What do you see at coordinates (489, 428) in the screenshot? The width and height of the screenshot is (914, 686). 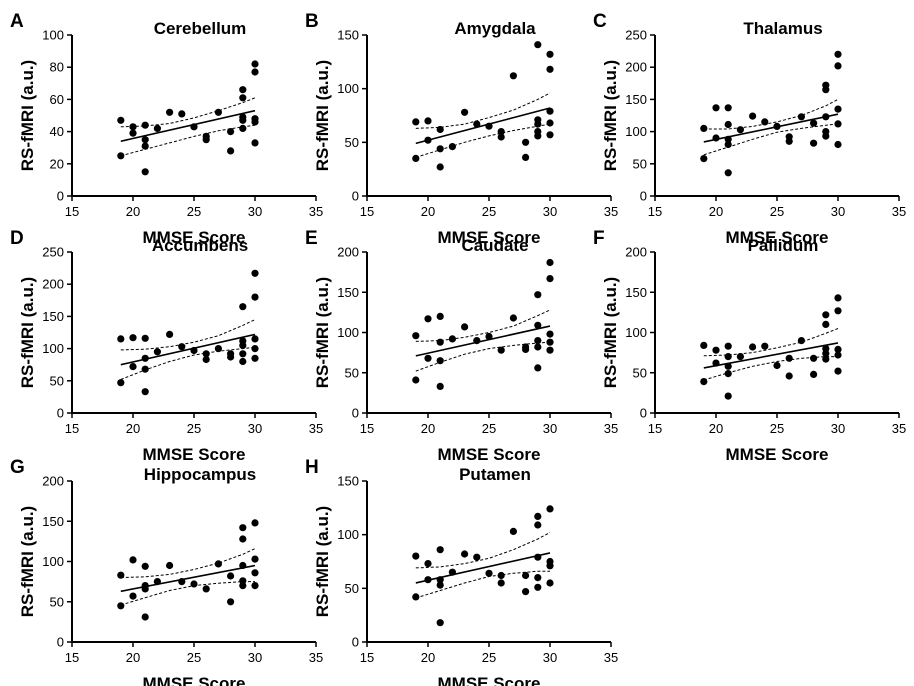 I see `x-tick-label: 25` at bounding box center [489, 428].